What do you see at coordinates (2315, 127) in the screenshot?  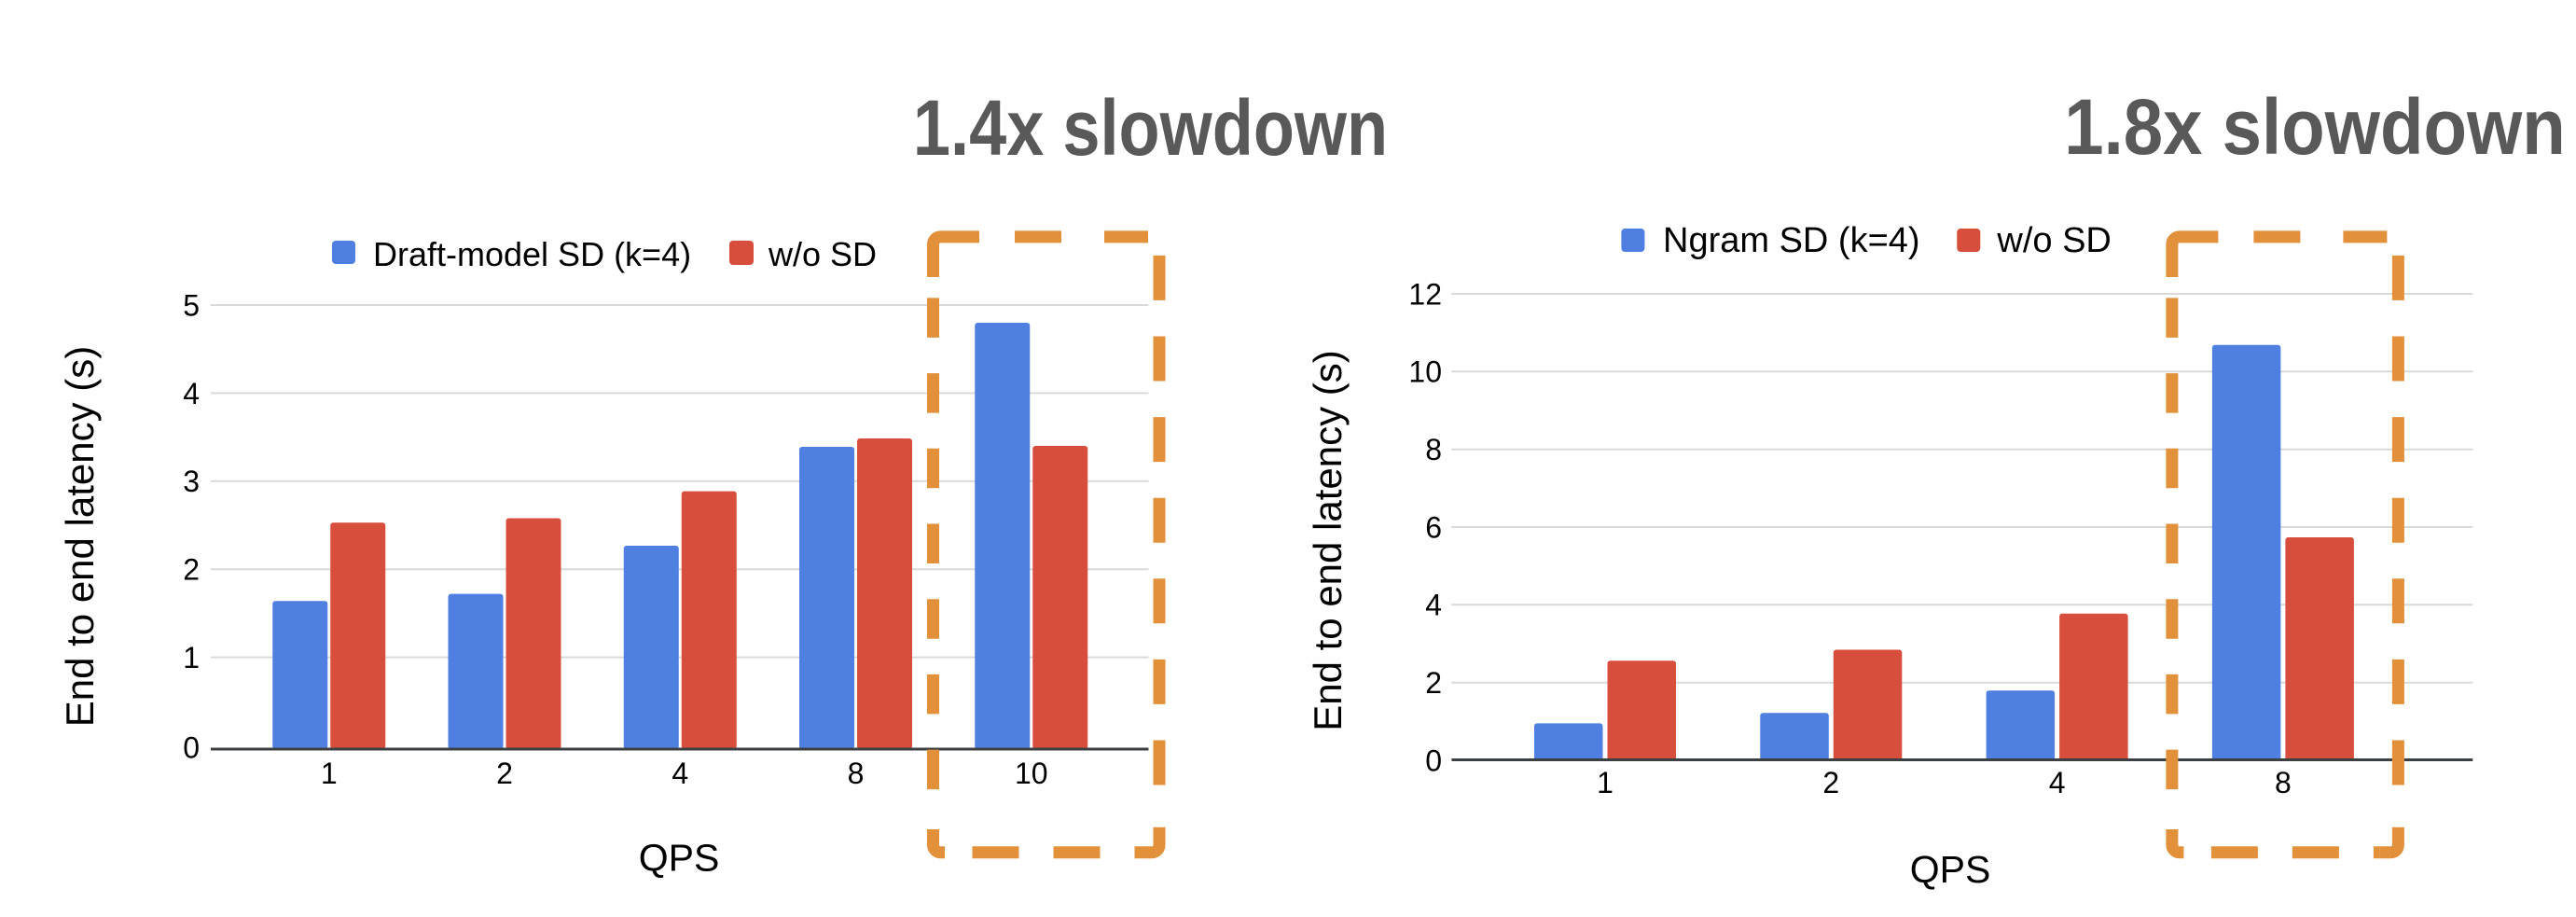 I see `svg-text: 1.8x slowdown` at bounding box center [2315, 127].